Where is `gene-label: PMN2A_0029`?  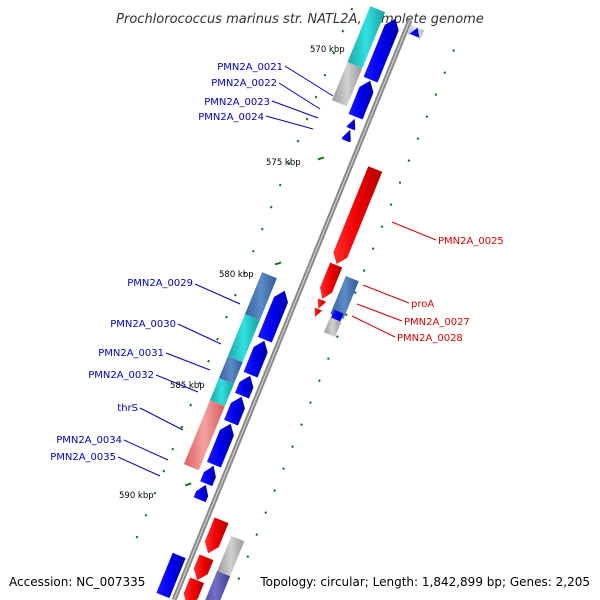 gene-label: PMN2A_0029 is located at coordinates (160, 283).